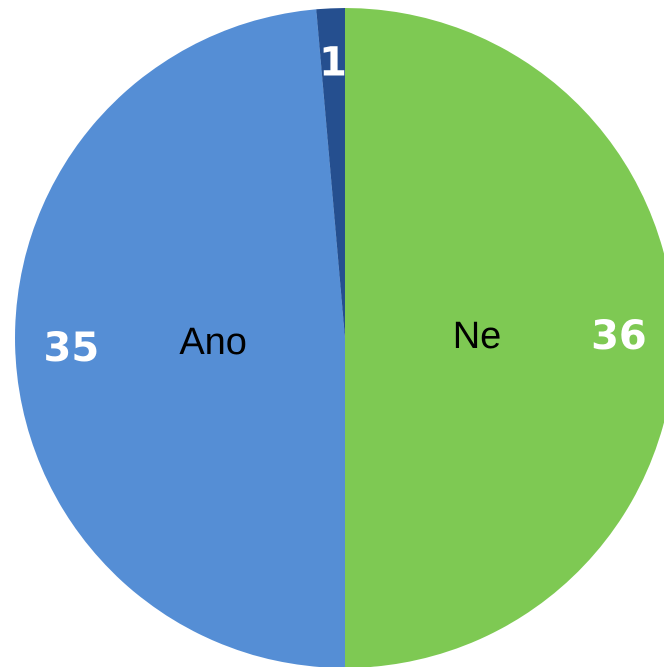 This screenshot has height=667, width=664. Describe the element at coordinates (333, 62) in the screenshot. I see `value-label: 1` at that location.